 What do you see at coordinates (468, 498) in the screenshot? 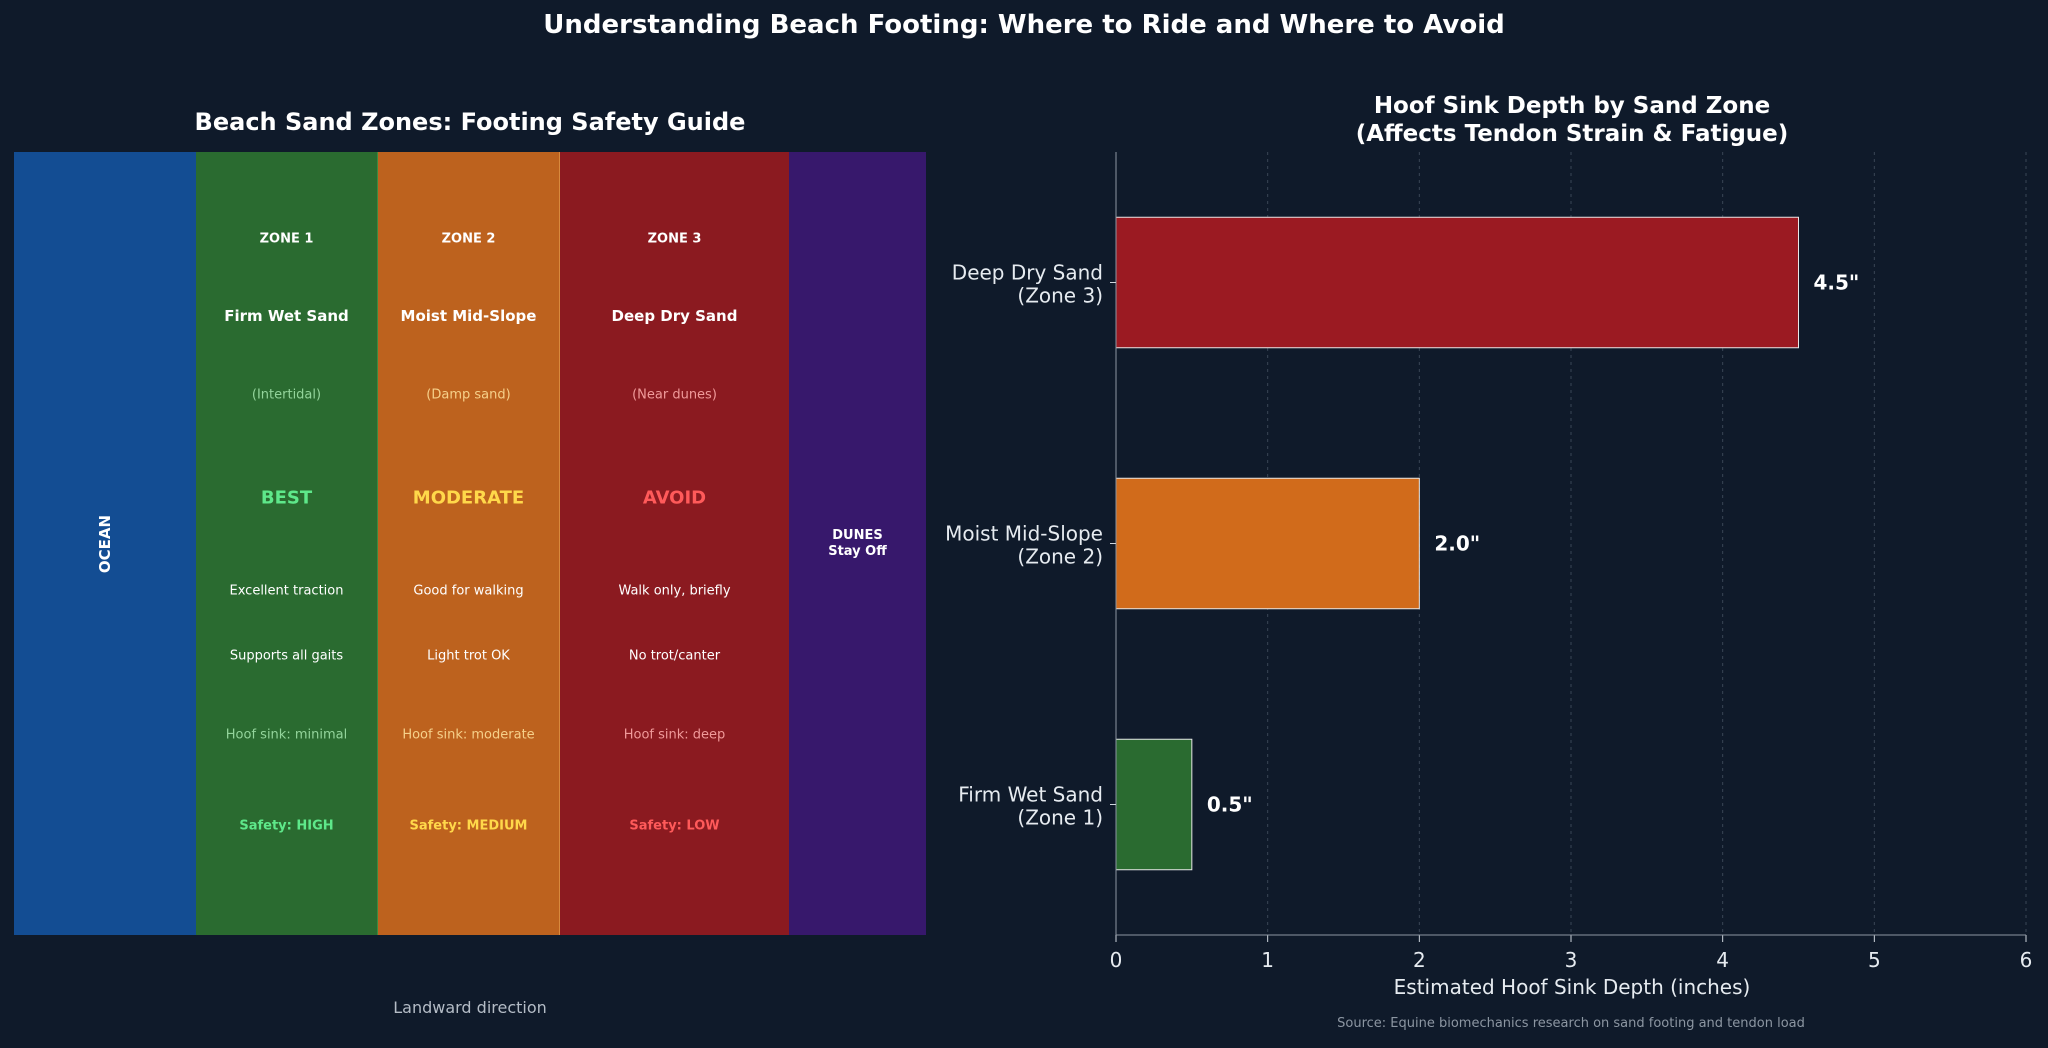
I see `zone-2-rating: MODERATE` at bounding box center [468, 498].